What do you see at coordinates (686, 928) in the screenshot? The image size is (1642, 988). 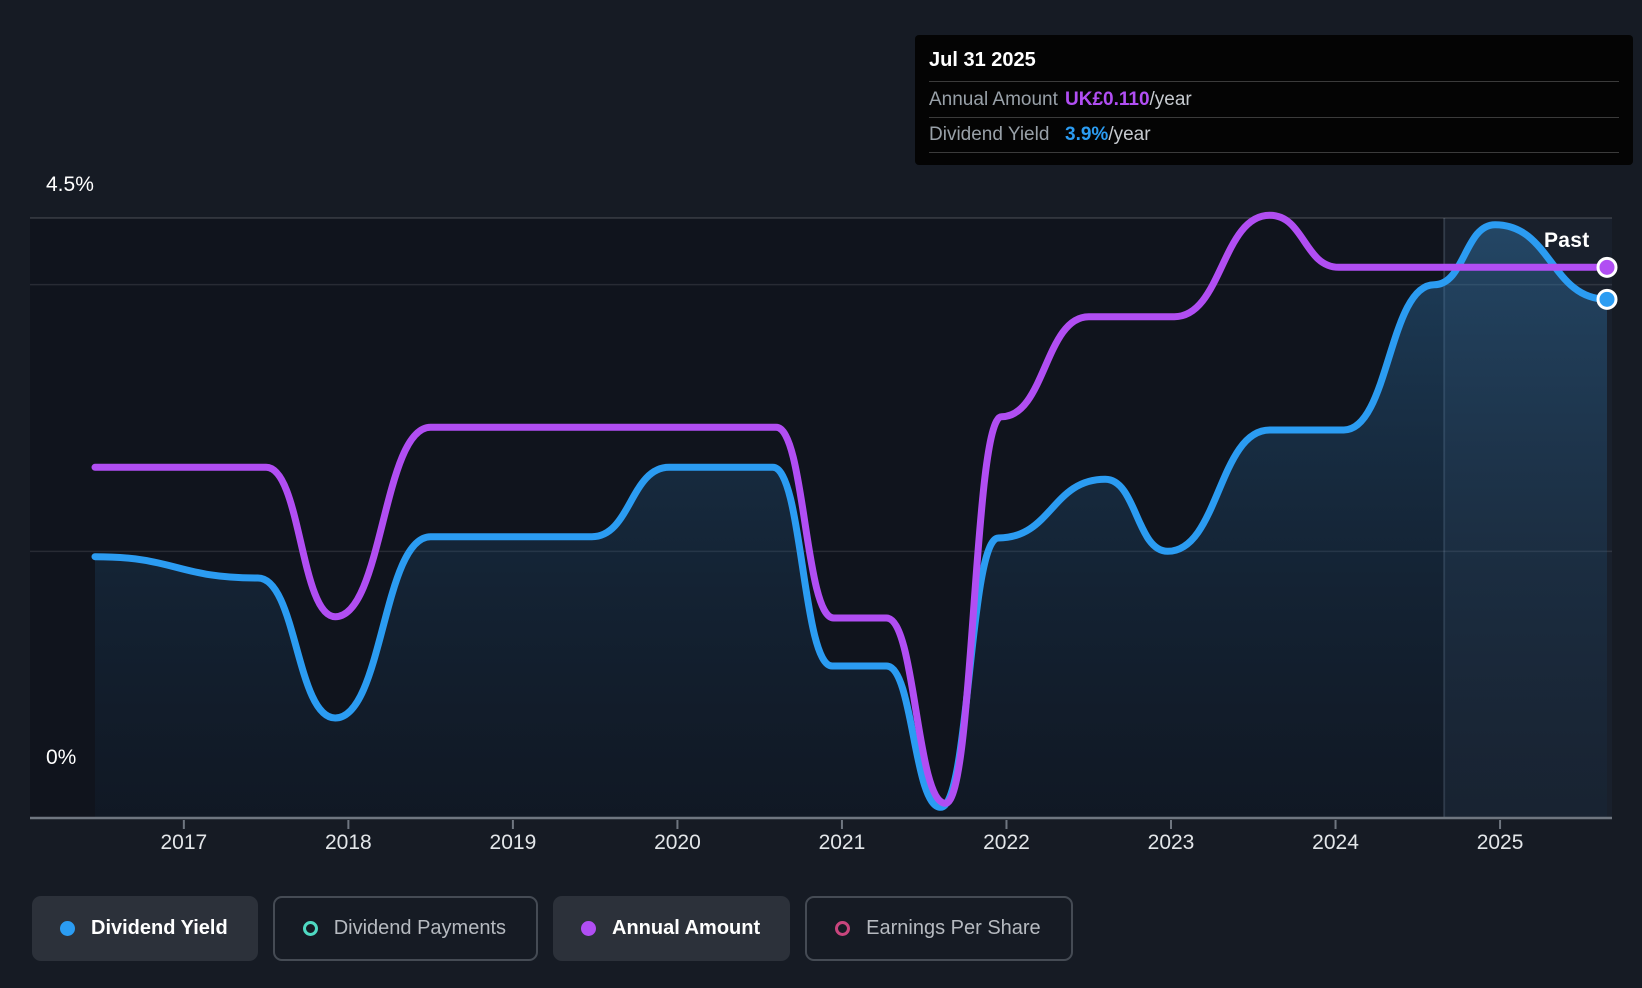 I see `legend-label: Annual Amount` at bounding box center [686, 928].